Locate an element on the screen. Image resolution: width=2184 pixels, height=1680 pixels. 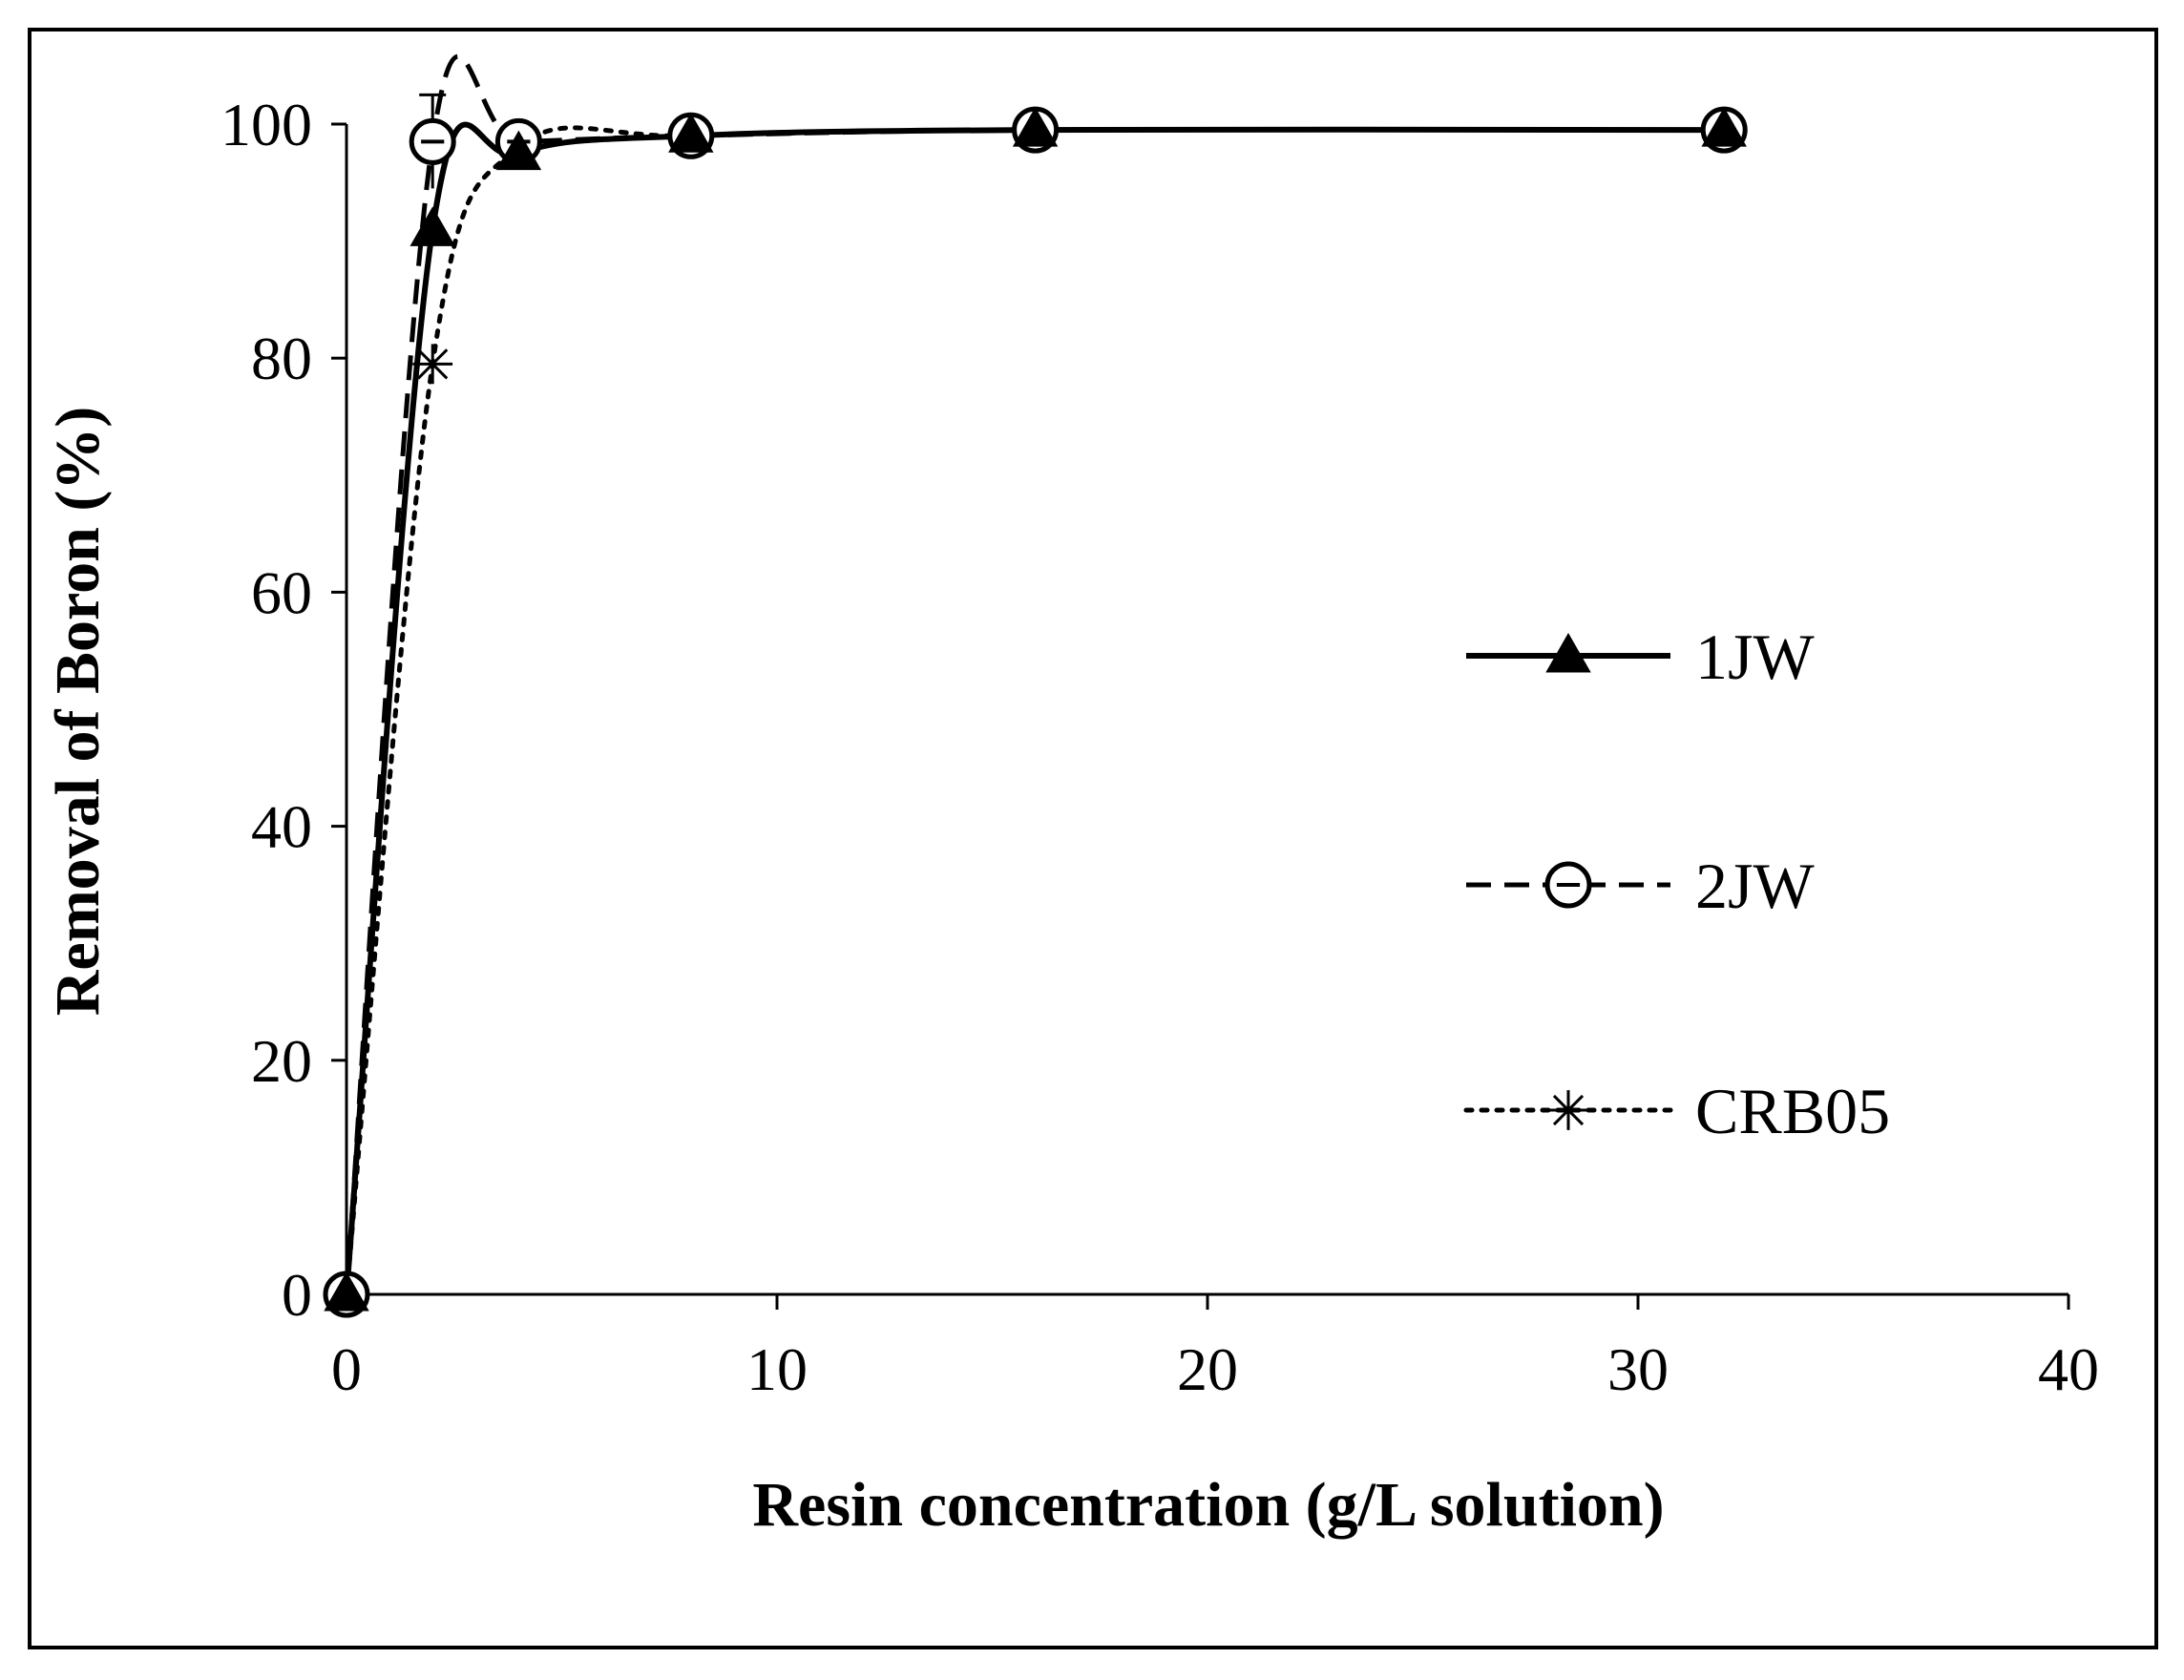
x-tick-label: 30 is located at coordinates (1638, 1369).